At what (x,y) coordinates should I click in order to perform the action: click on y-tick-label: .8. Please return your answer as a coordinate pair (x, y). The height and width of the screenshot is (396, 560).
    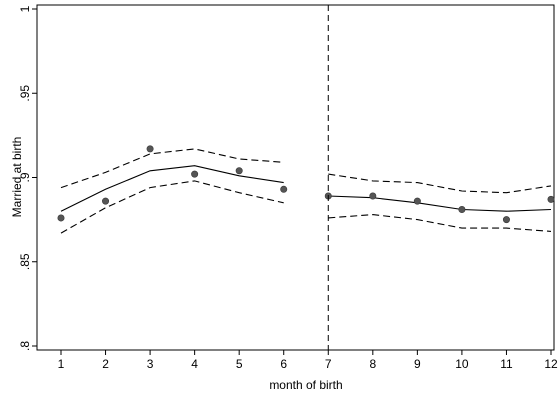
    Looking at the image, I should click on (25, 346).